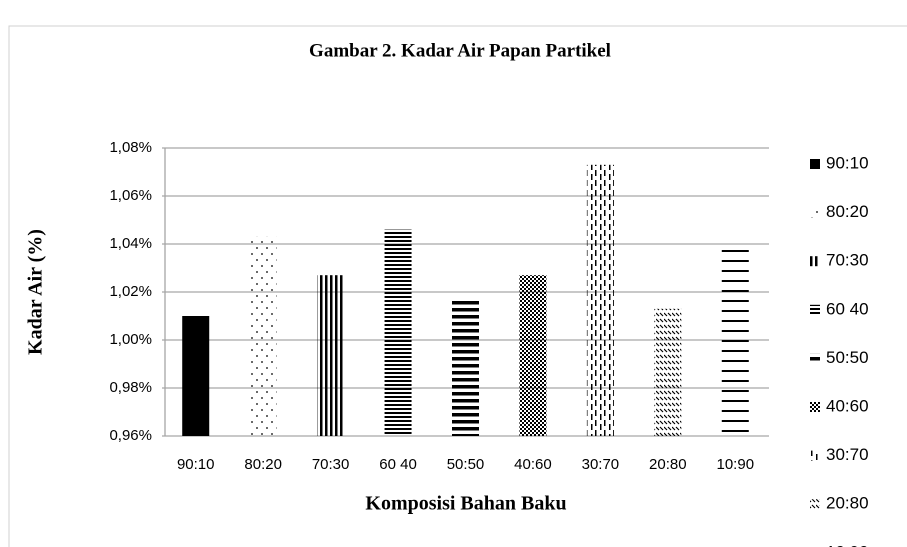  What do you see at coordinates (196, 464) in the screenshot?
I see `x-tick-label: 90:10` at bounding box center [196, 464].